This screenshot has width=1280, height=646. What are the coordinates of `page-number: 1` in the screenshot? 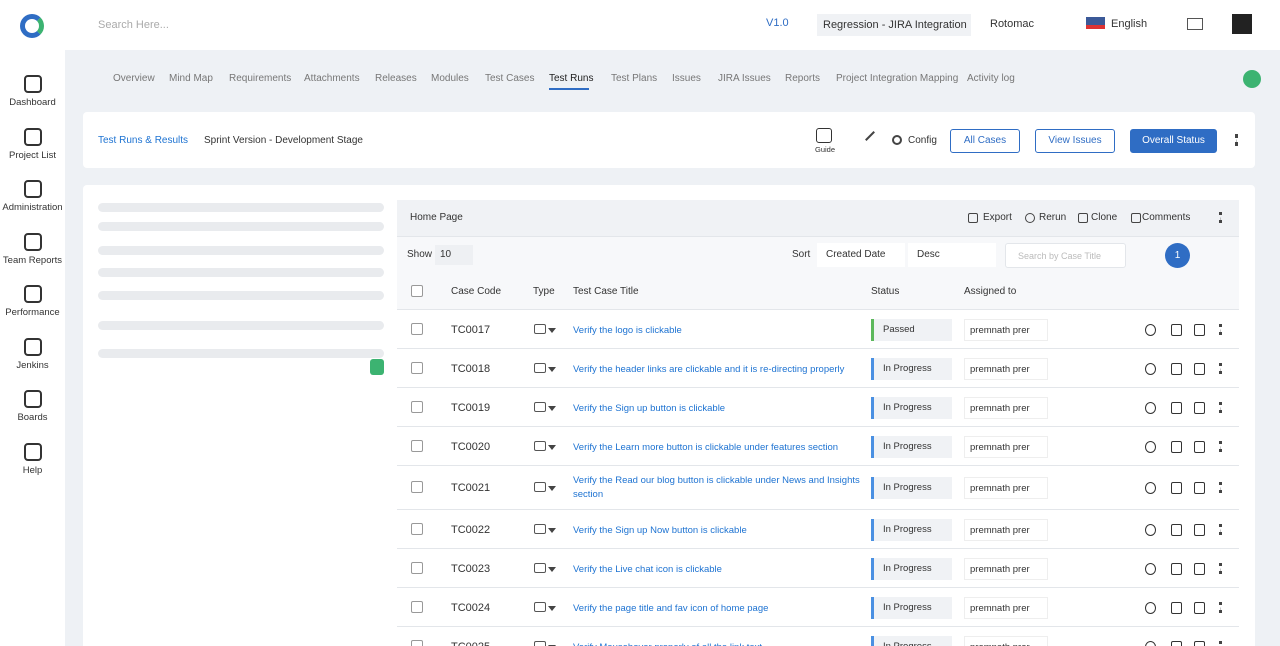 It's located at (1177, 255).